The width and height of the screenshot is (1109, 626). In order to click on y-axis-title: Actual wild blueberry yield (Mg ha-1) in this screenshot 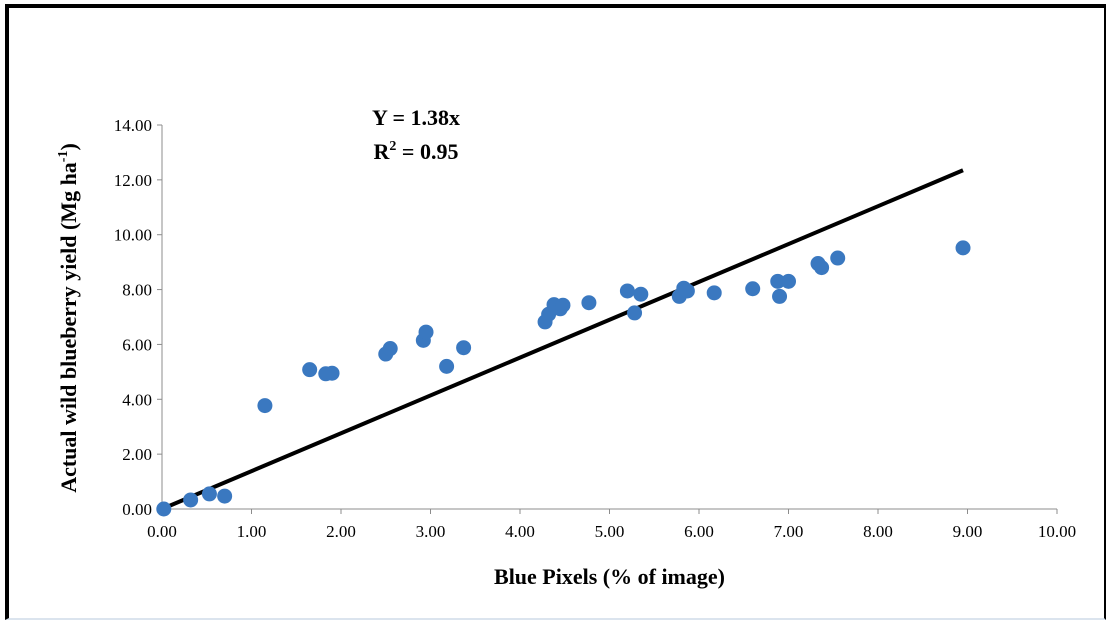, I will do `click(68, 318)`.